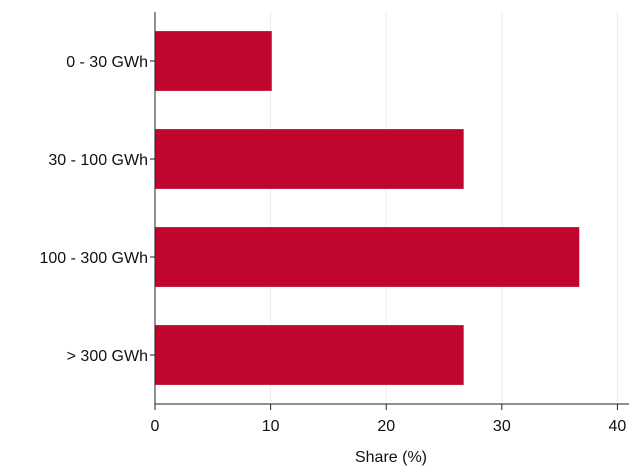  Describe the element at coordinates (502, 426) in the screenshot. I see `x-tick-label-30: 30` at that location.